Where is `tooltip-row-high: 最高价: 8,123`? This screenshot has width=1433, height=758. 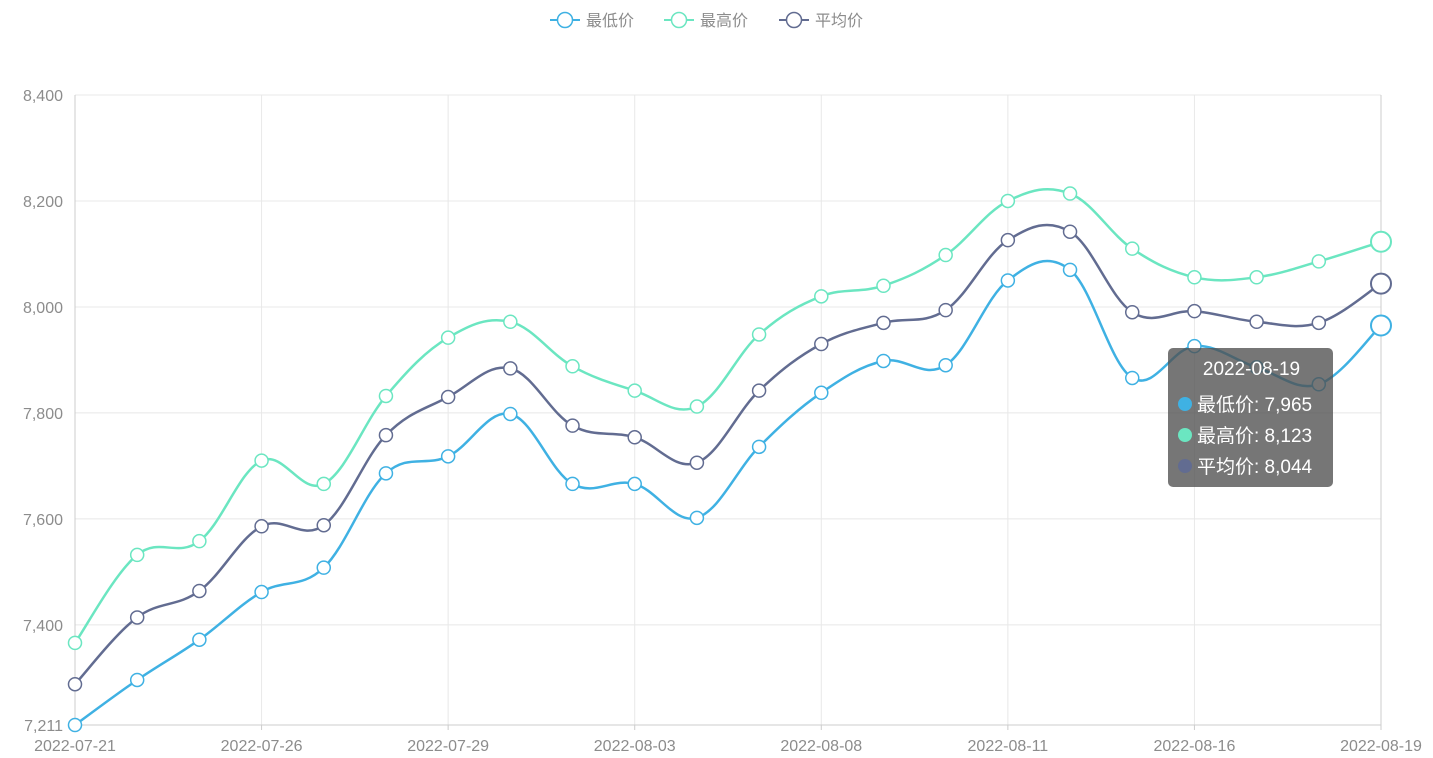 tooltip-row-high: 最高价: 8,123 is located at coordinates (1251, 434).